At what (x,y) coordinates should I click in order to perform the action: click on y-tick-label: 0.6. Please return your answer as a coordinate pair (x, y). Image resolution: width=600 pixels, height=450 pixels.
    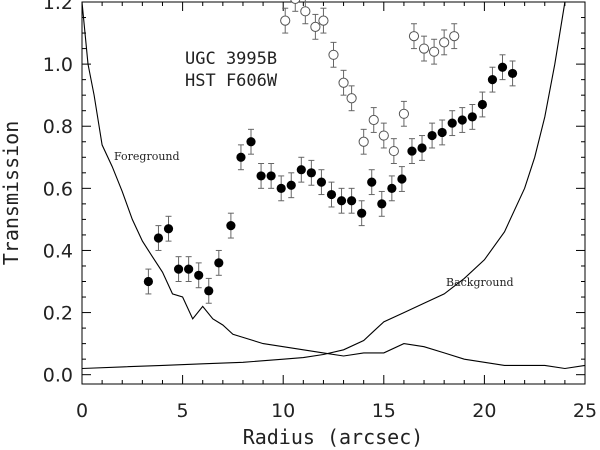
    Looking at the image, I should click on (58, 189).